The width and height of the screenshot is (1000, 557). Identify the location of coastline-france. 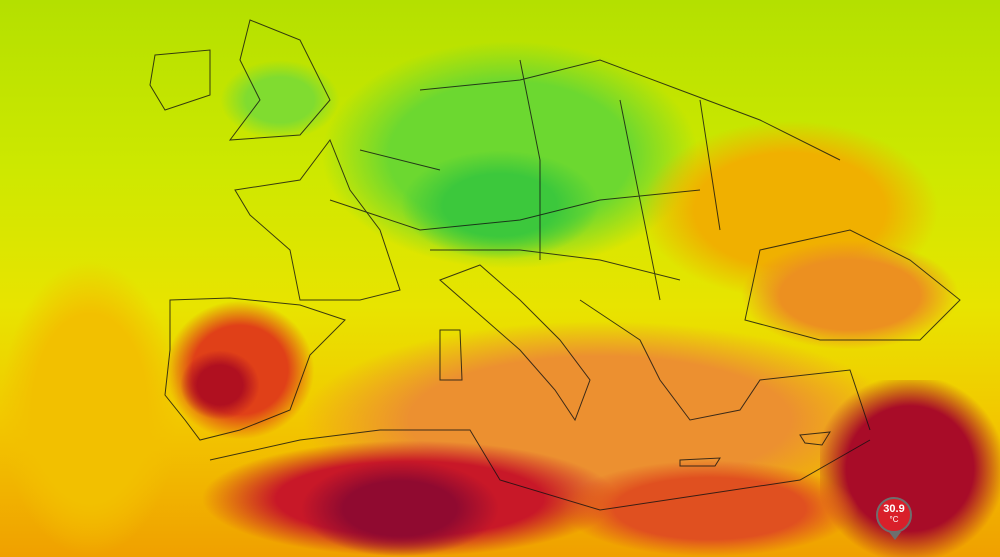
(317, 219).